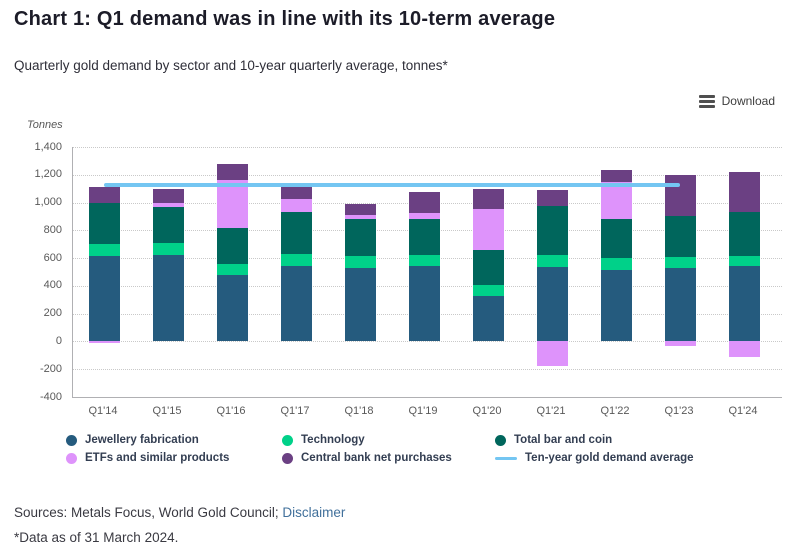 The height and width of the screenshot is (560, 785). I want to click on y-tick-label: 1,400, so click(48, 146).